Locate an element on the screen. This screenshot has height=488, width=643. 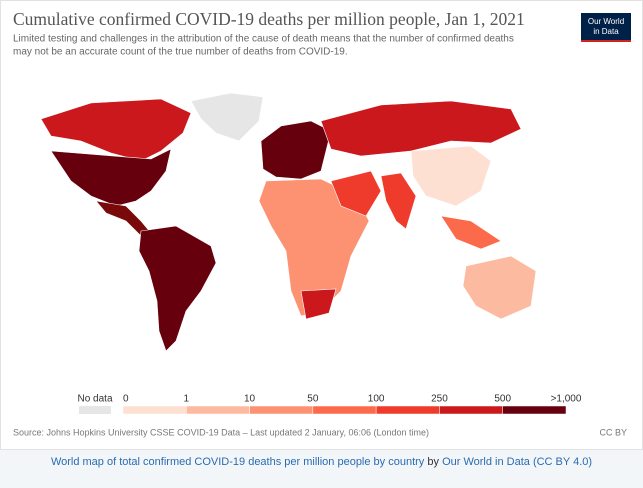
legend-tick-label: 50 is located at coordinates (313, 399).